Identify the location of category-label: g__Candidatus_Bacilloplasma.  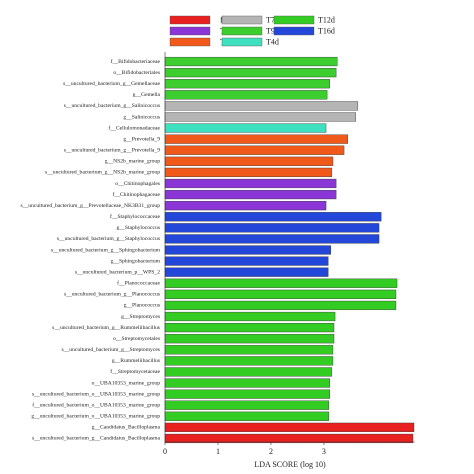
(126, 428).